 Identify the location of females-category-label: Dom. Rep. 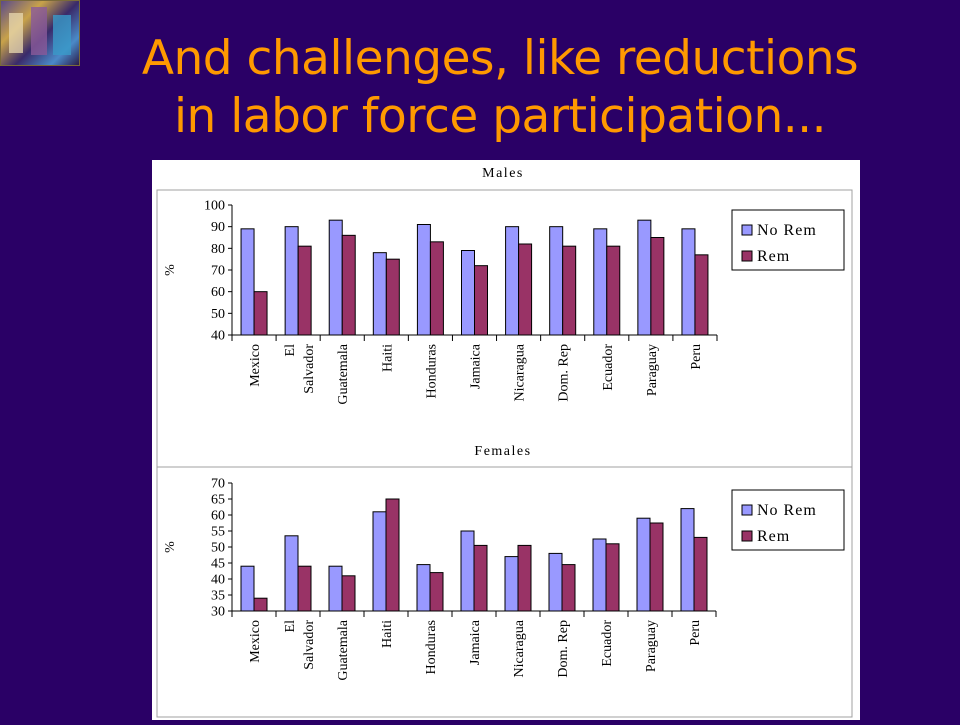
(563, 649).